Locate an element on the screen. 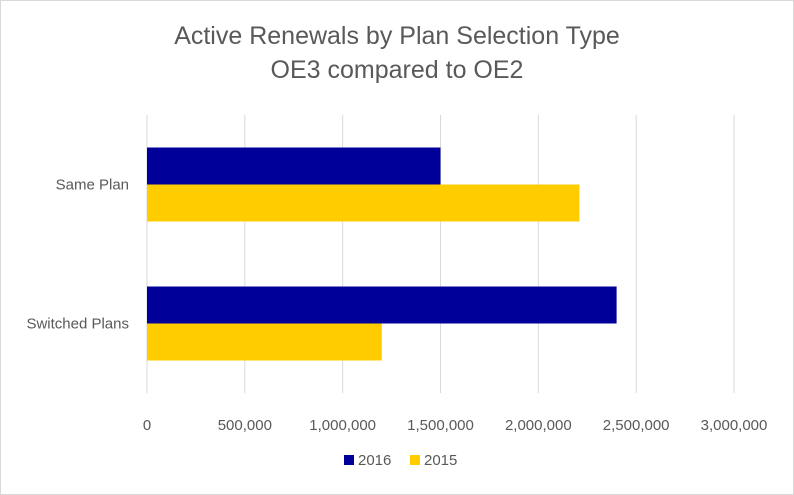 This screenshot has height=495, width=794. legend-swatch-2015 is located at coordinates (415, 460).